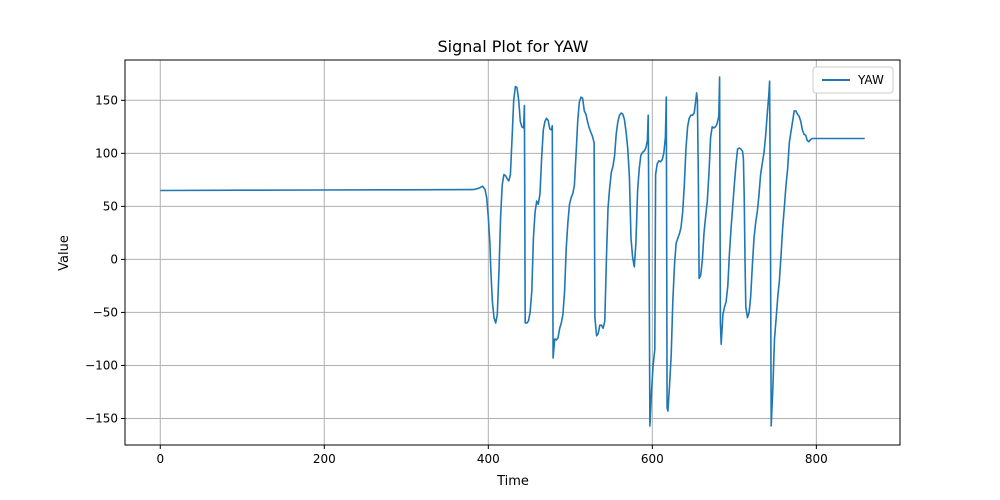 Image resolution: width=1000 pixels, height=500 pixels. Describe the element at coordinates (106, 153) in the screenshot. I see `y-tick-label: 100` at that location.